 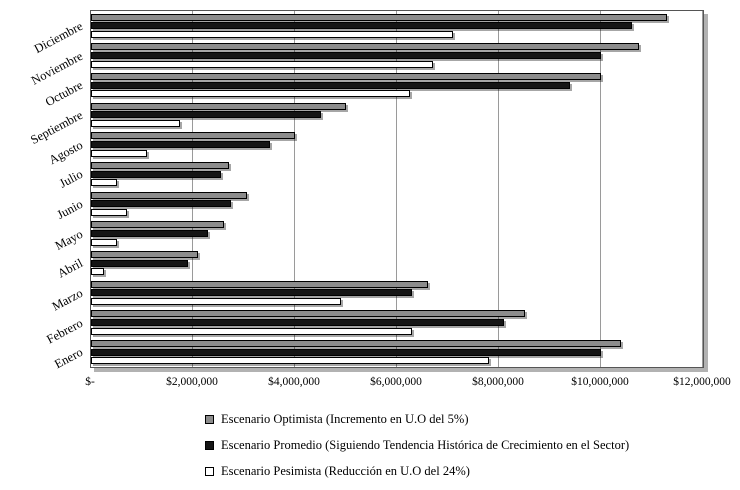 I want to click on x-axis-tick: $6,000,000, so click(x=396, y=382).